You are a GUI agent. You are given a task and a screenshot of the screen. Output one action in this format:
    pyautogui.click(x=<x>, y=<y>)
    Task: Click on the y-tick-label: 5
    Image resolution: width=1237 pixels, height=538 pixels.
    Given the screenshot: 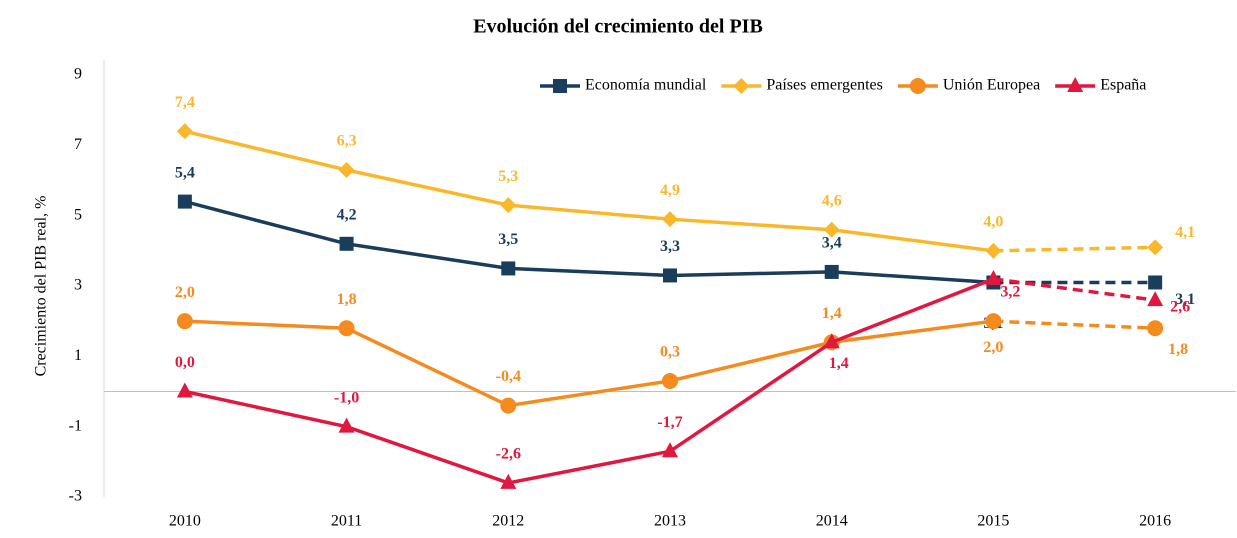 What is the action you would take?
    pyautogui.click(x=78, y=214)
    